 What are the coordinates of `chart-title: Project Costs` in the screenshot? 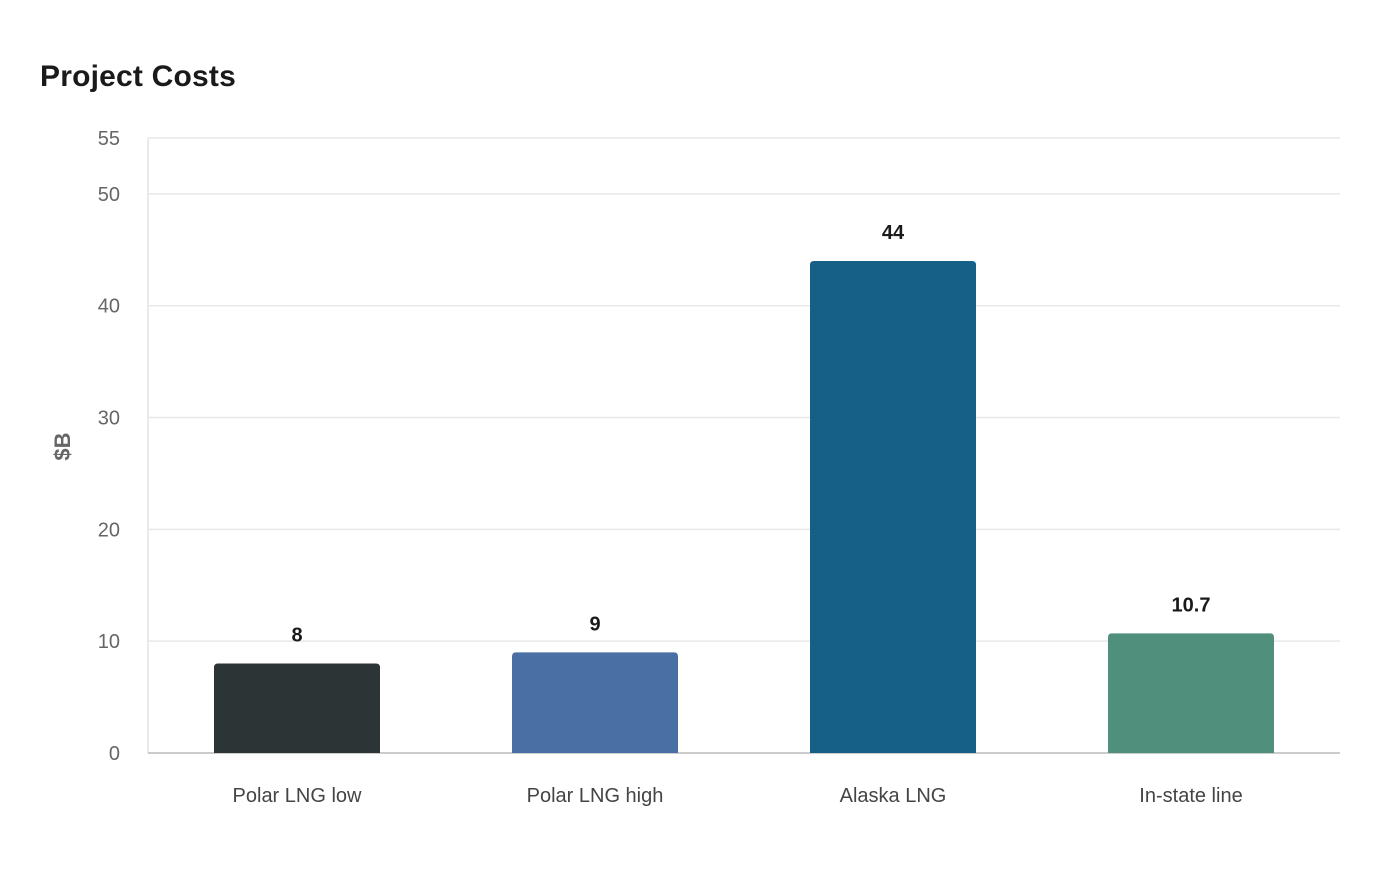 It's located at (138, 76).